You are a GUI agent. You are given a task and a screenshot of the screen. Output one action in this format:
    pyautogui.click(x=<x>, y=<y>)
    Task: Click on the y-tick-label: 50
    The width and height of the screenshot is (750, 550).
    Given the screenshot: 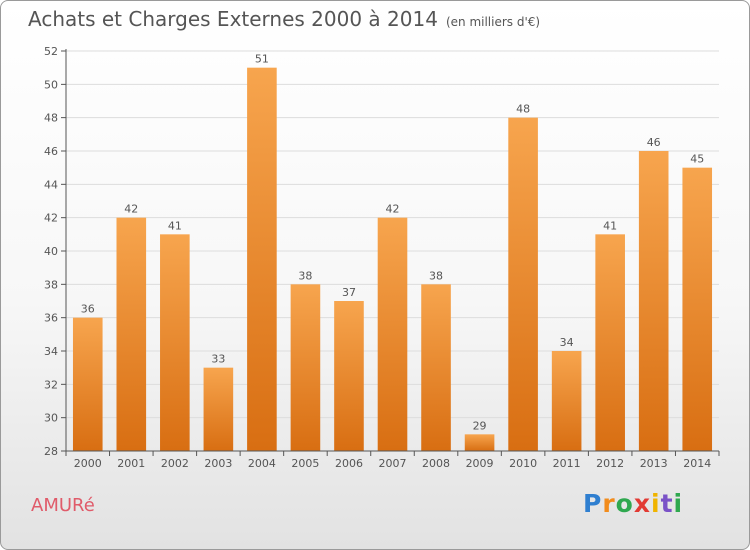 What is the action you would take?
    pyautogui.click(x=51, y=84)
    